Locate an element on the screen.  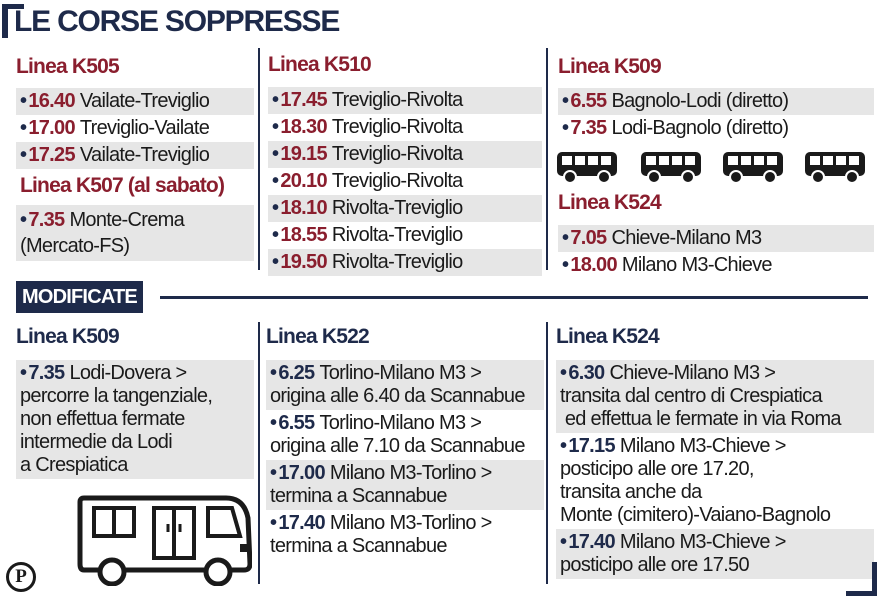
corner-mark-top-left-h is located at coordinates (13, 6).